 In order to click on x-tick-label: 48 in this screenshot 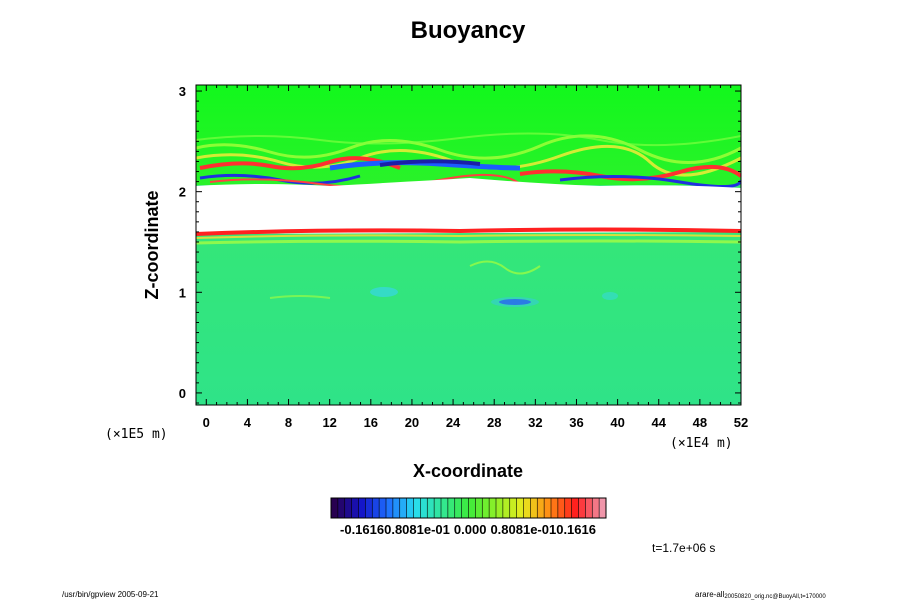, I will do `click(700, 422)`.